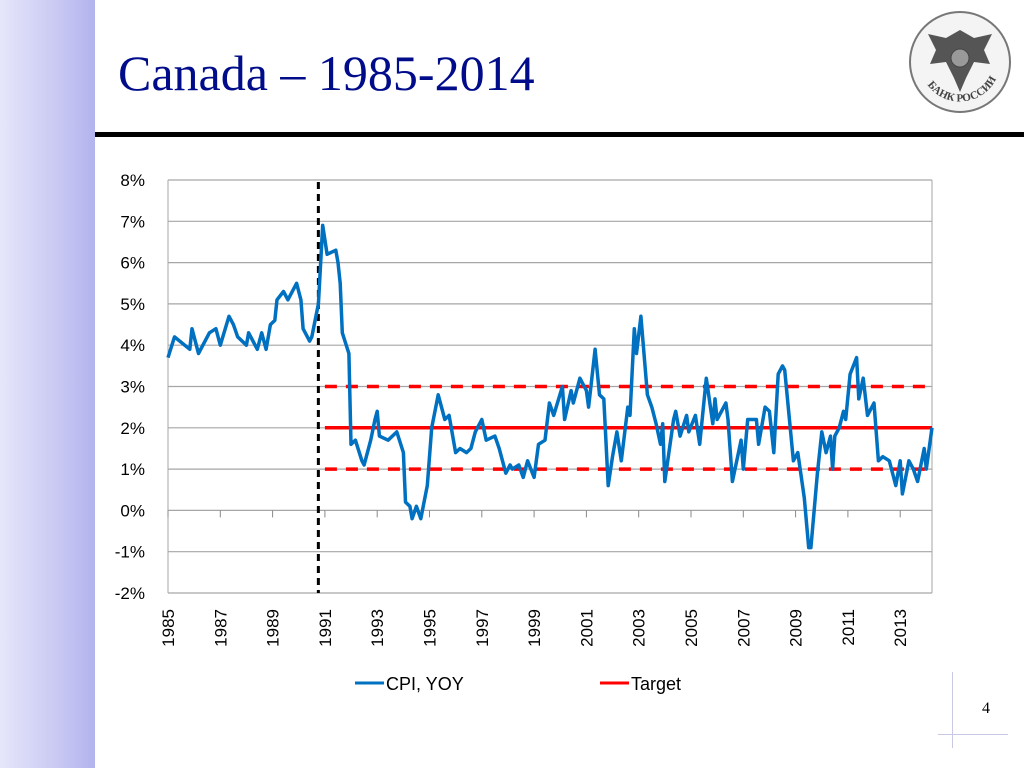  What do you see at coordinates (743, 628) in the screenshot?
I see `x-tick-label: 2007` at bounding box center [743, 628].